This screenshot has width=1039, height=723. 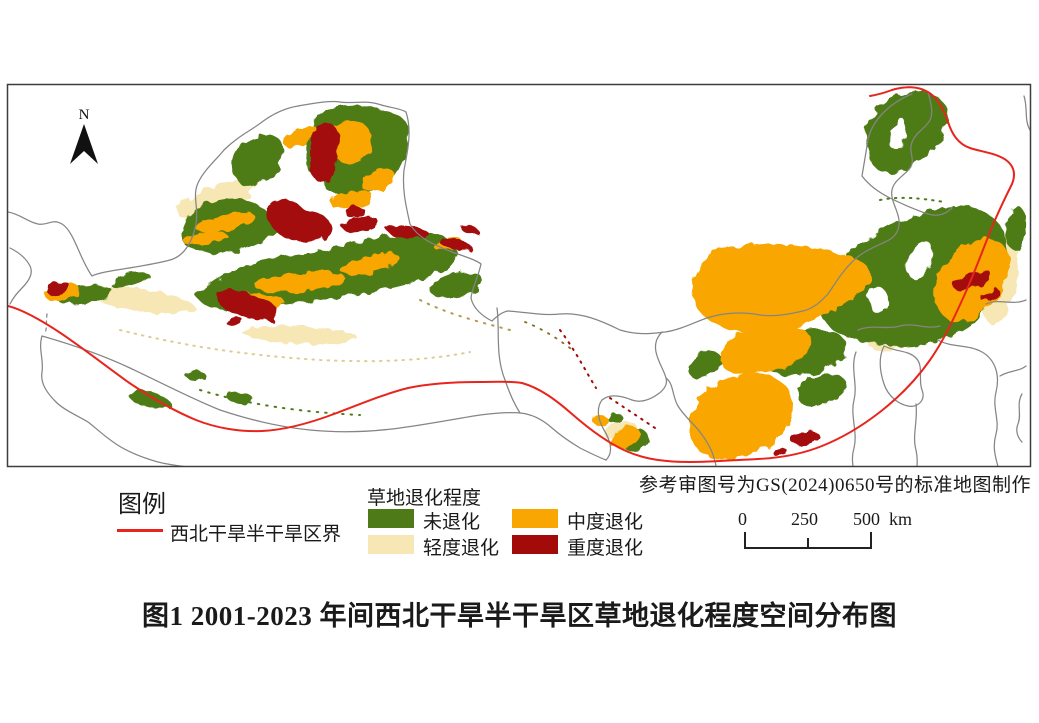 What do you see at coordinates (742, 519) in the screenshot?
I see `scale-tick-0: 0` at bounding box center [742, 519].